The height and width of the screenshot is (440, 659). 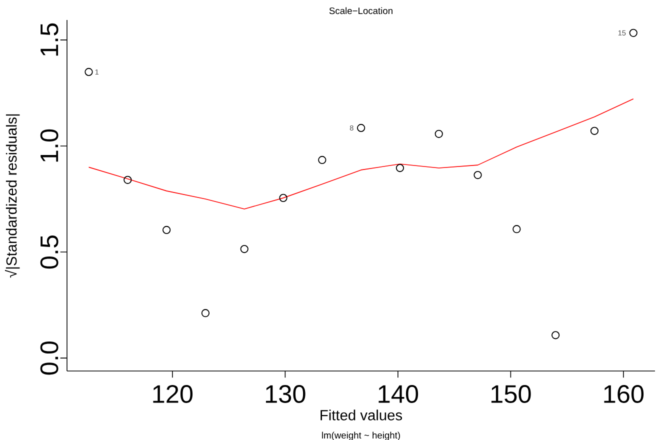 I want to click on y-tick-label: 0.0, so click(x=49, y=358).